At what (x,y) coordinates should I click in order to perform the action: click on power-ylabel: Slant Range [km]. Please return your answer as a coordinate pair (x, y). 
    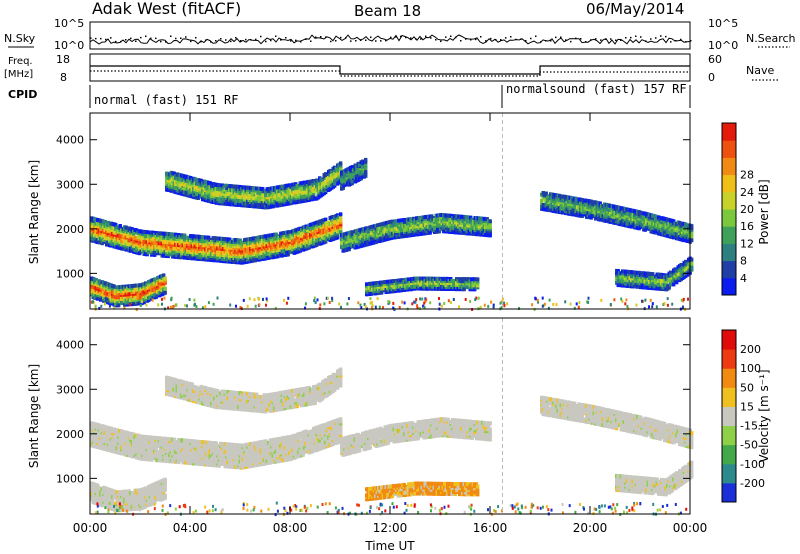
    Looking at the image, I should click on (34, 212).